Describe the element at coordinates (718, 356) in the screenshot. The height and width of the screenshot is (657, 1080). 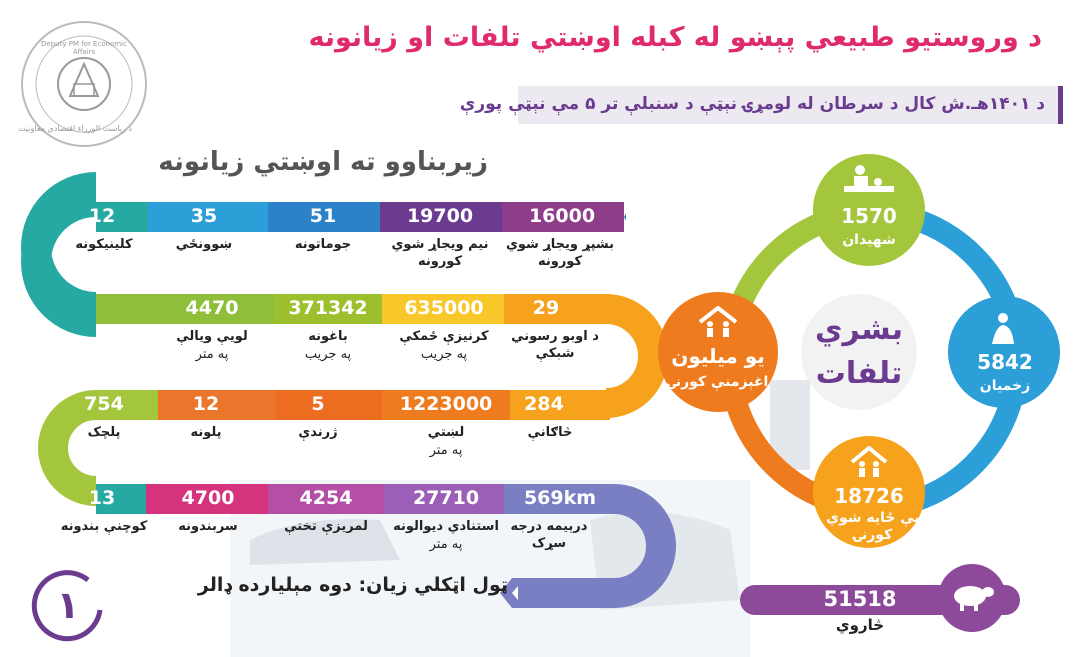
I see `affected-value: يو ميليون` at that location.